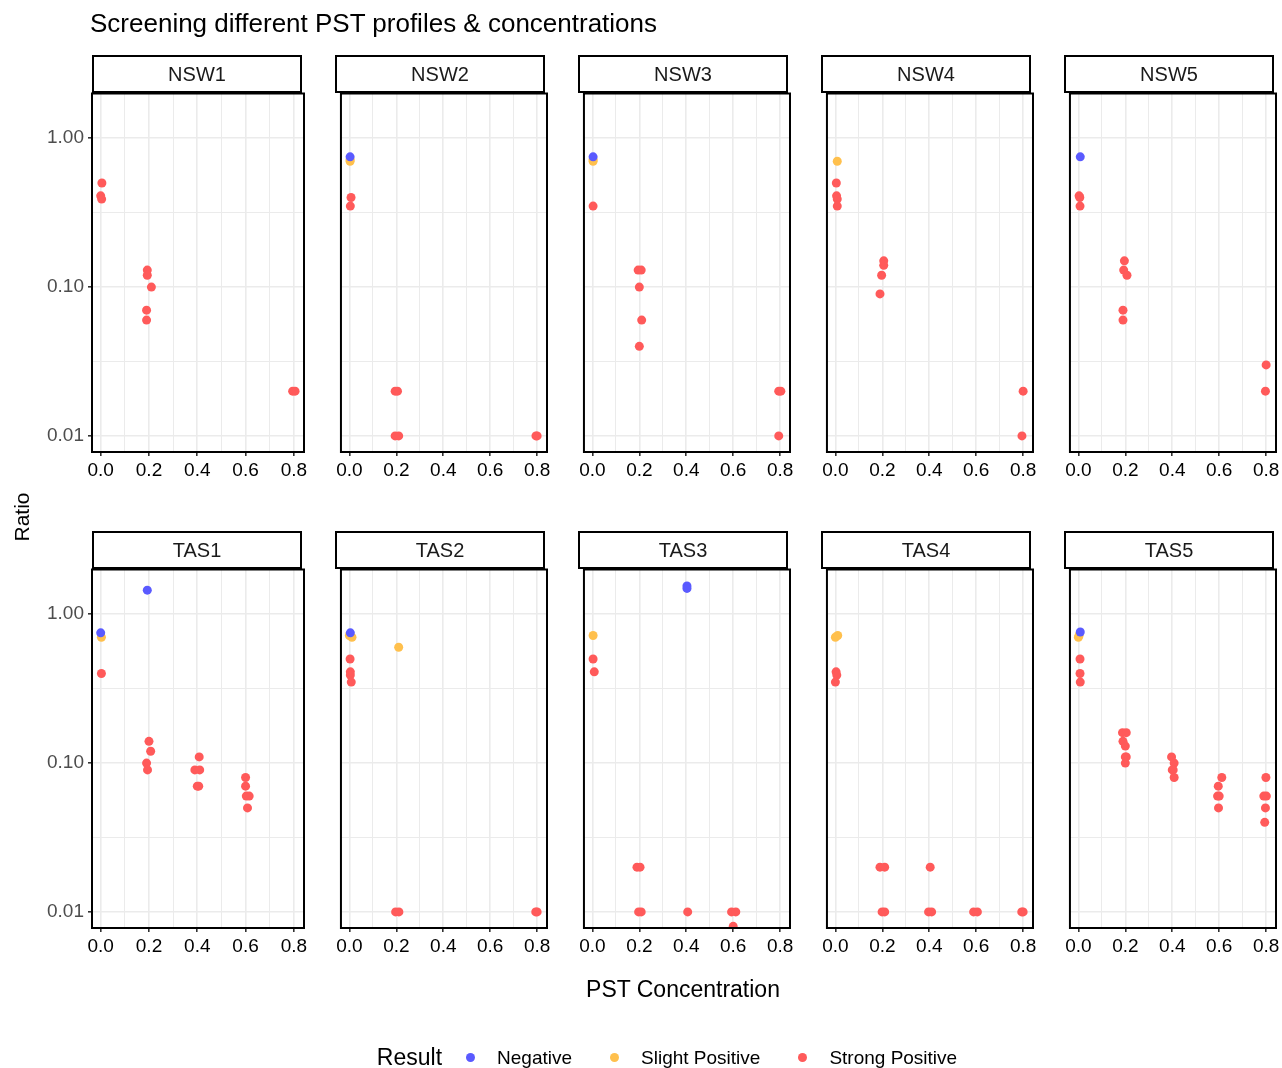 This screenshot has height=1068, width=1282. I want to click on chart-title: NSW5, so click(1169, 74).